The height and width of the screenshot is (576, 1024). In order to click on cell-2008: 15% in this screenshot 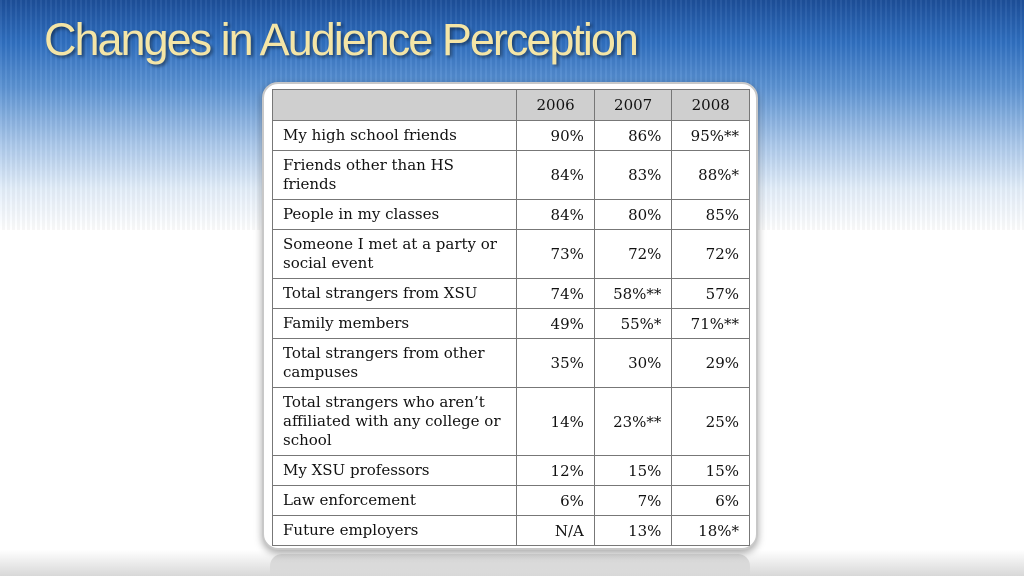, I will do `click(710, 470)`.